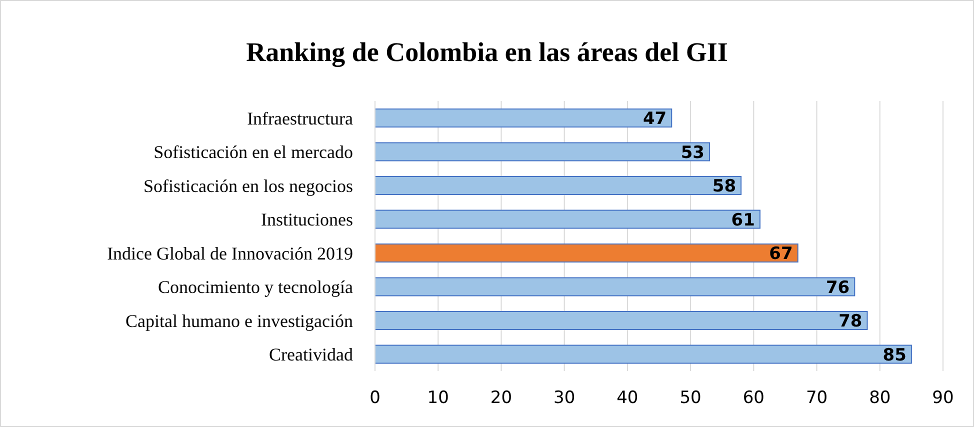  Describe the element at coordinates (743, 220) in the screenshot. I see `data-label: 61` at that location.